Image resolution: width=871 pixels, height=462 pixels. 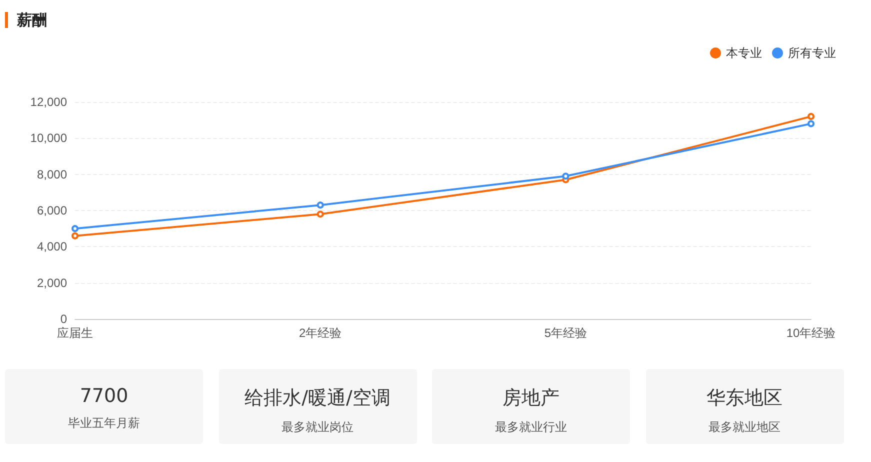 I want to click on y-tick-label: 6,000, so click(x=52, y=211).